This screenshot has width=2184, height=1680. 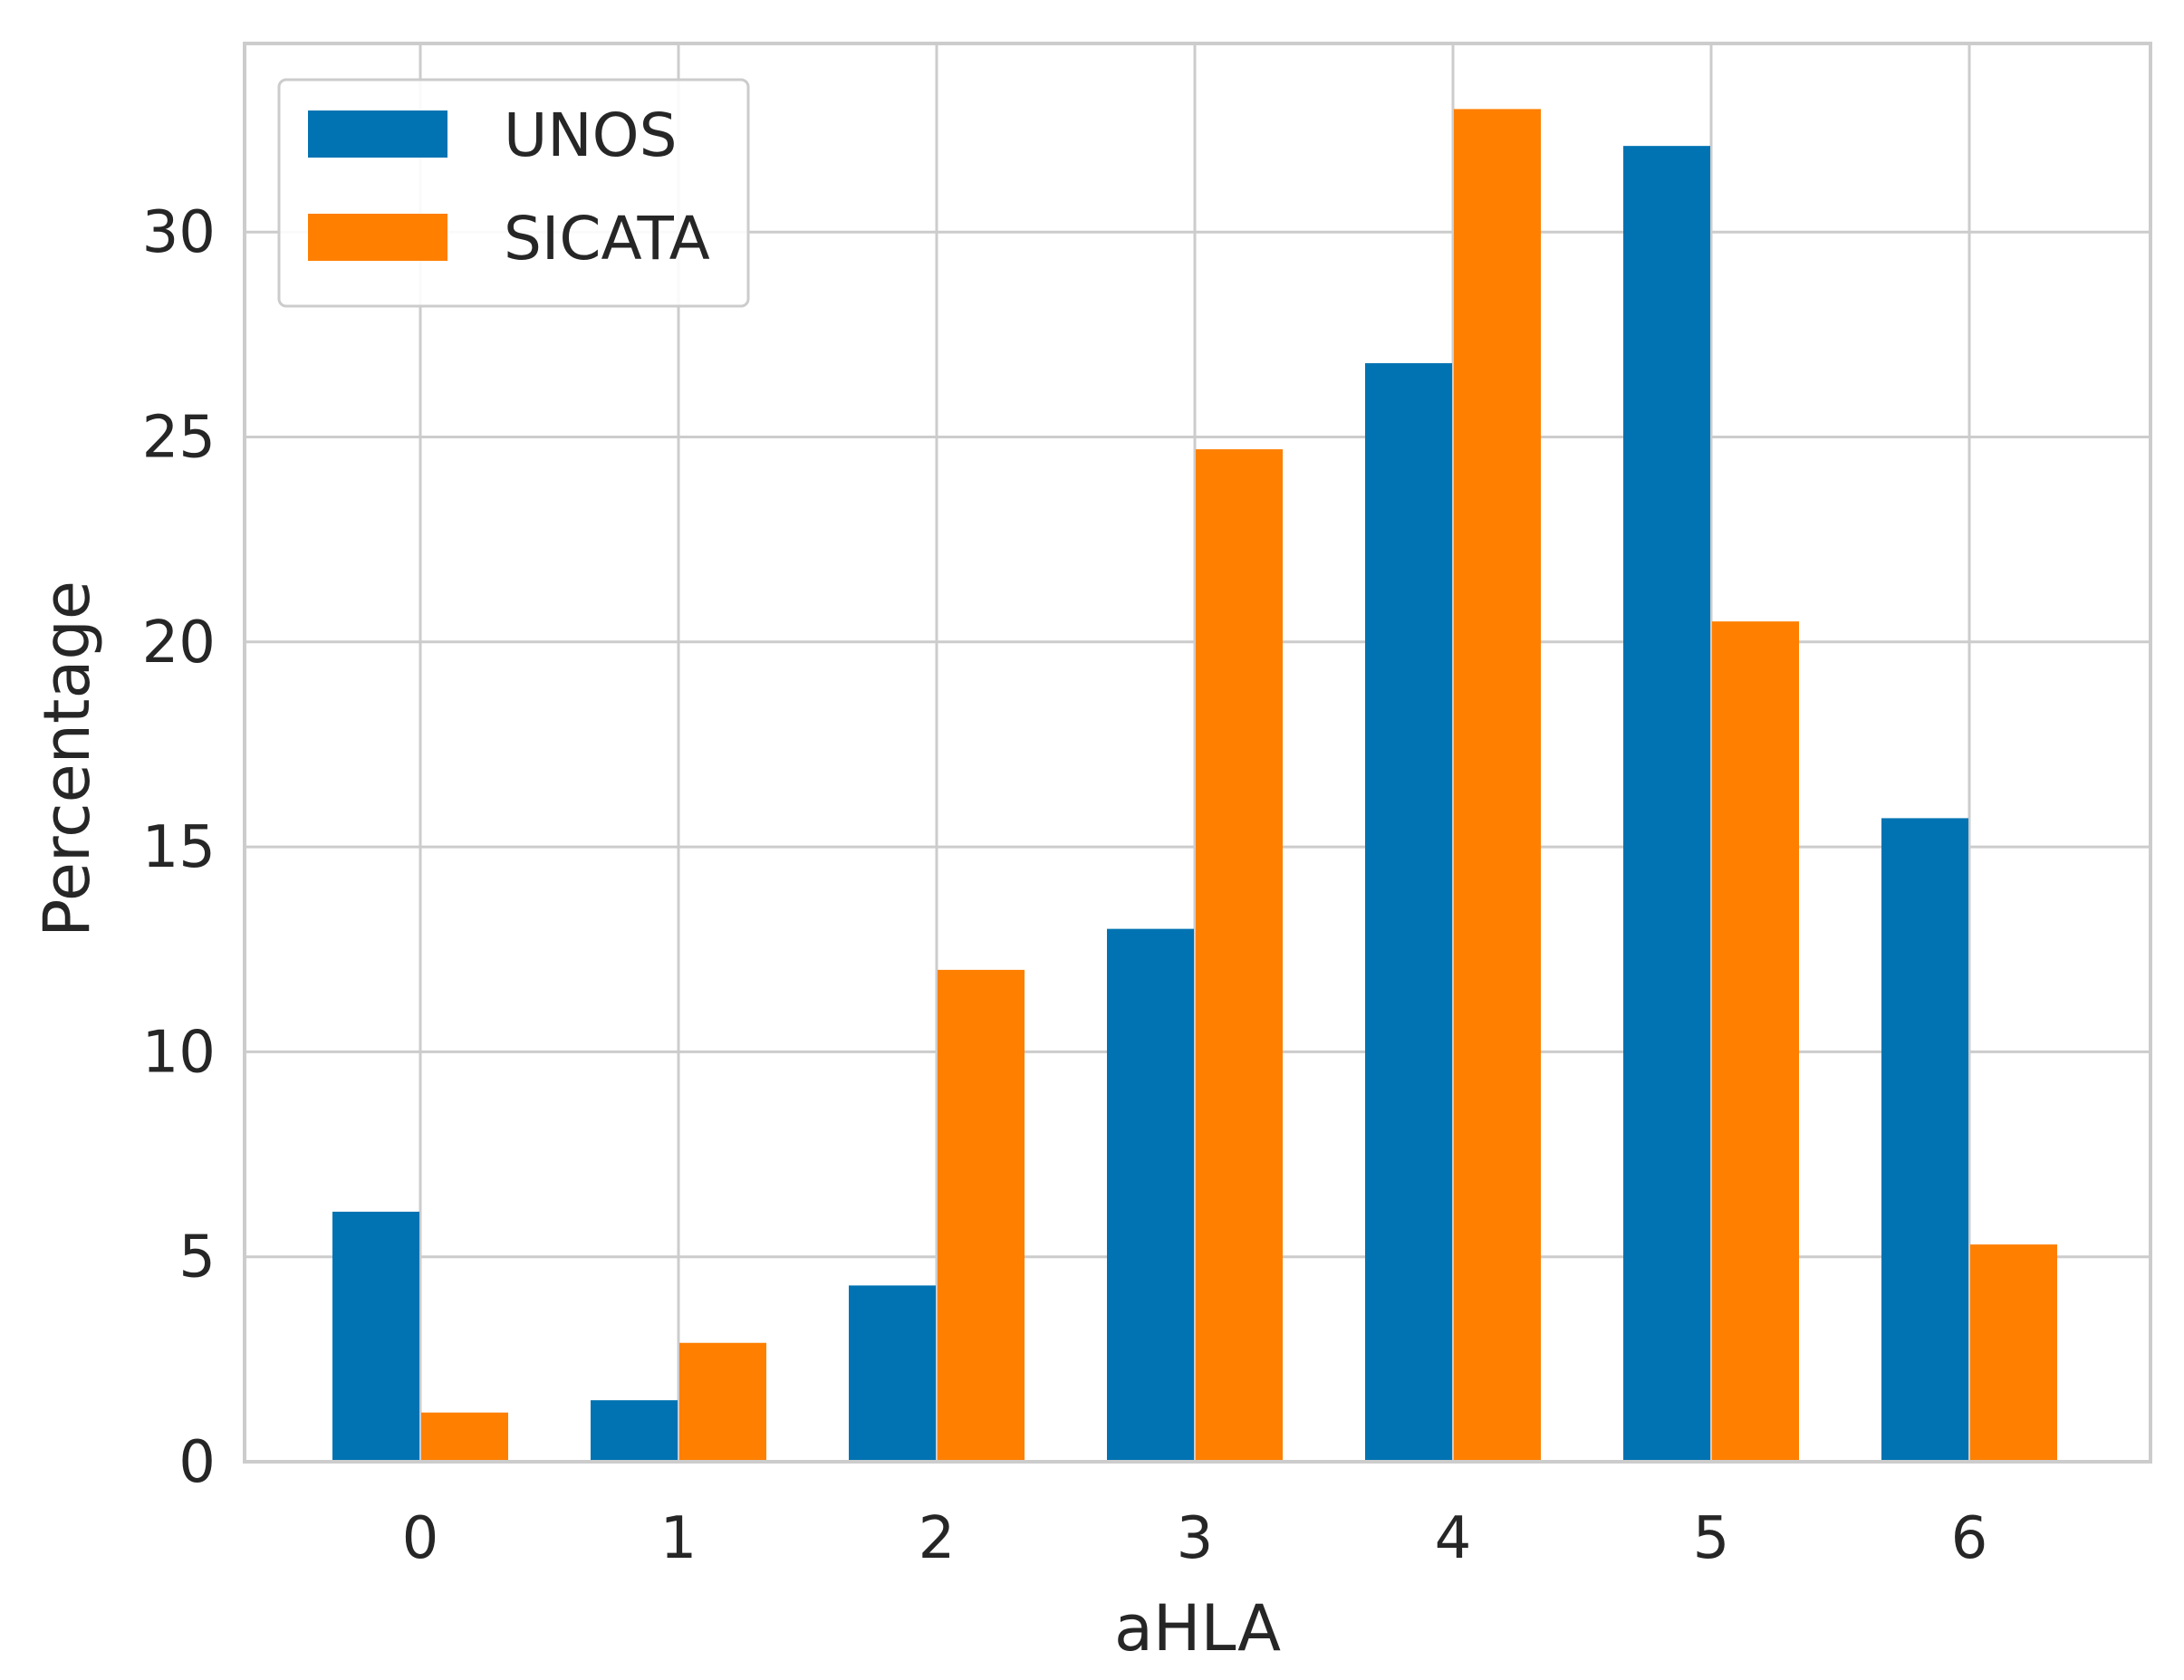 I want to click on x-tick-label: 3, so click(x=1195, y=1538).